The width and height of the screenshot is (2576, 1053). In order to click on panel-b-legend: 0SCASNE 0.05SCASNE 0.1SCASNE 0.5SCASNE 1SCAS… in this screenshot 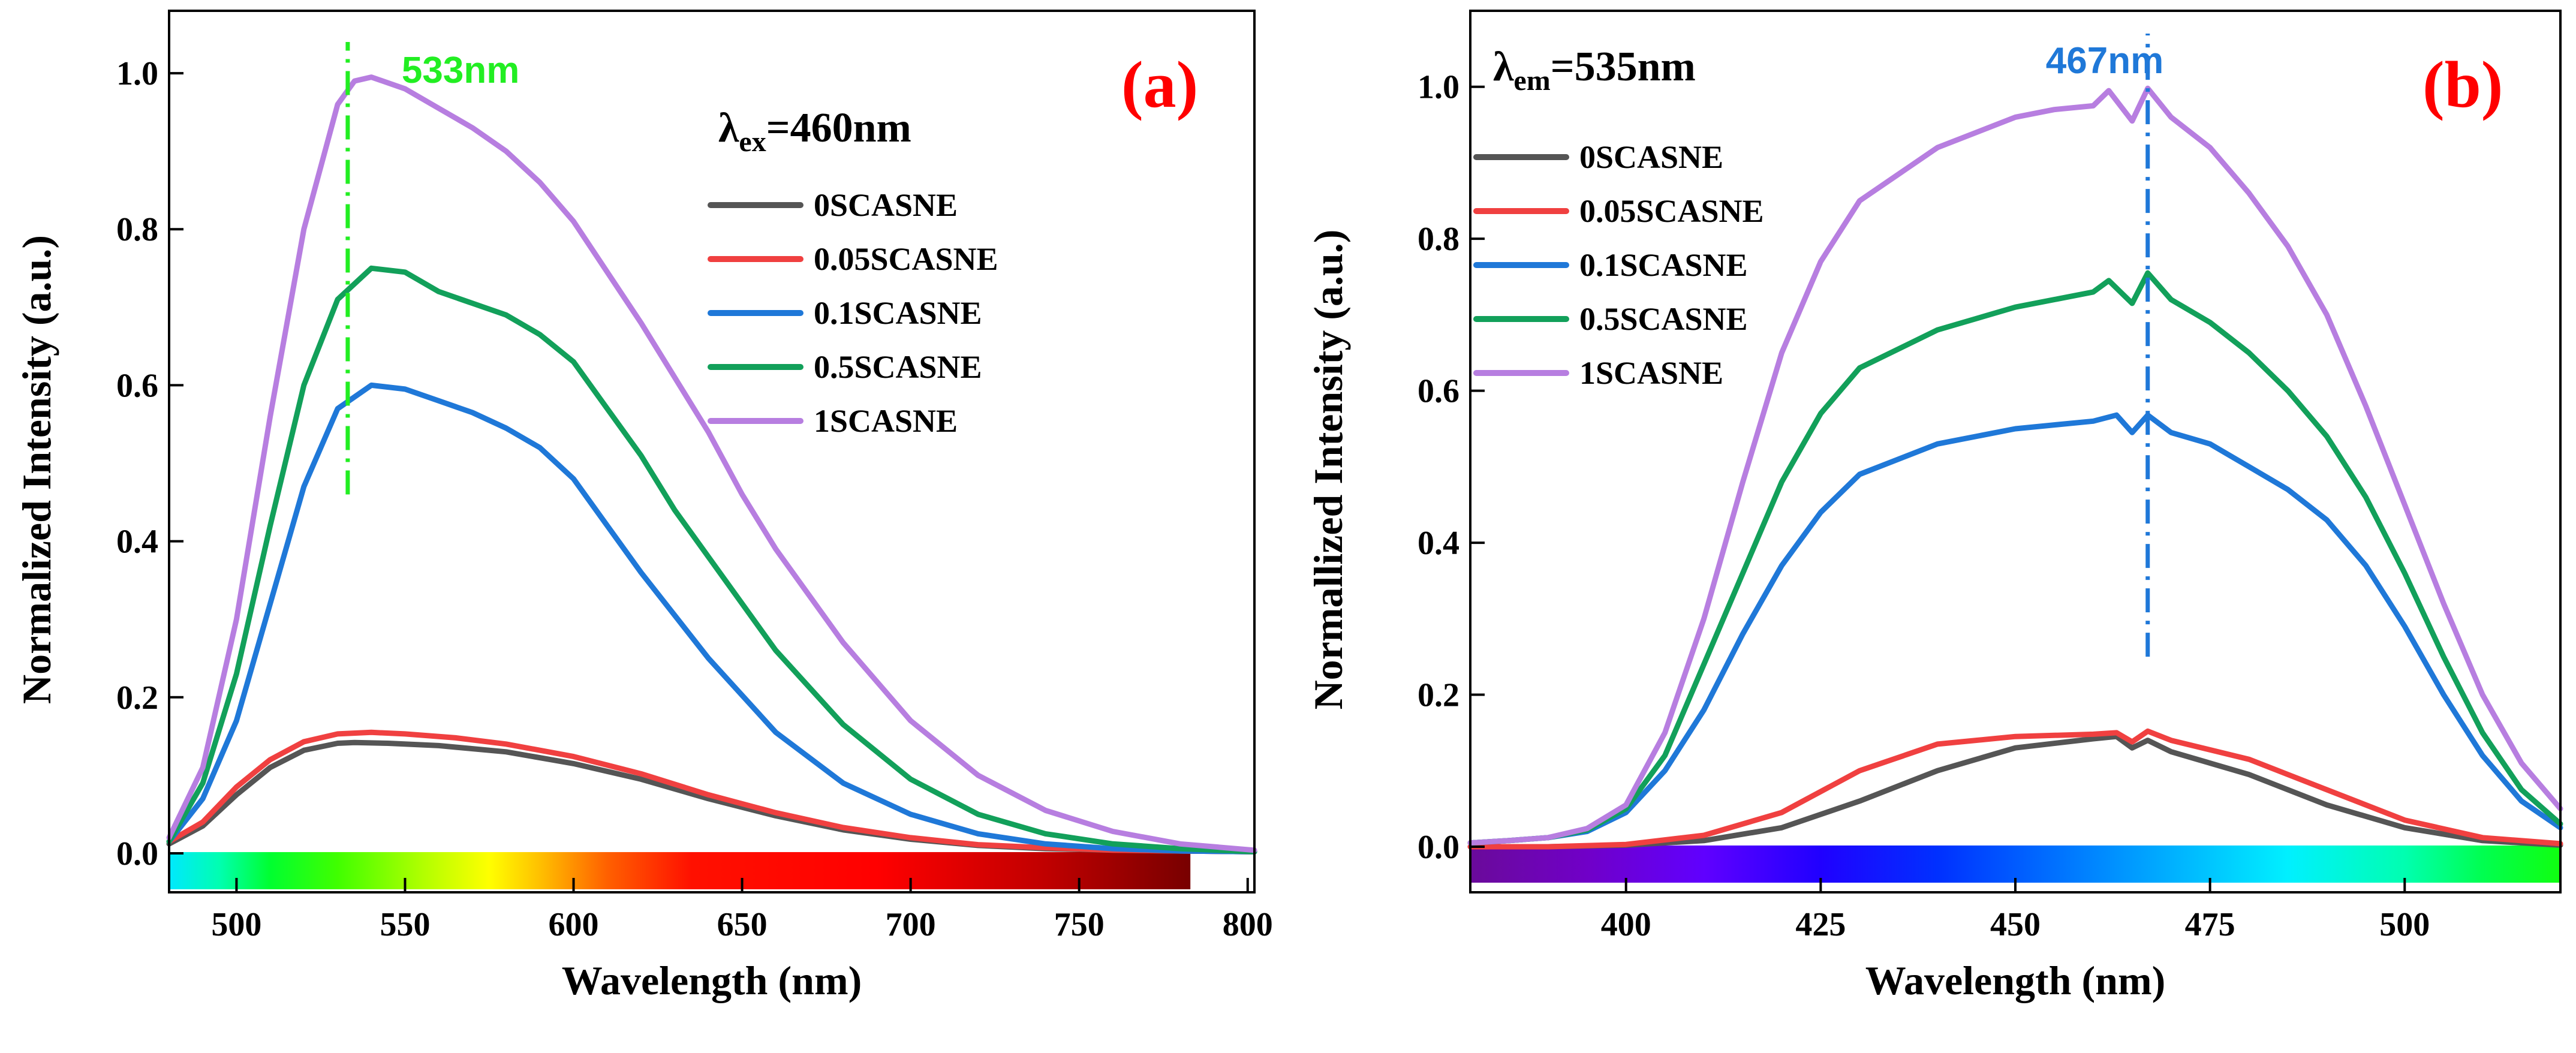, I will do `click(1618, 265)`.